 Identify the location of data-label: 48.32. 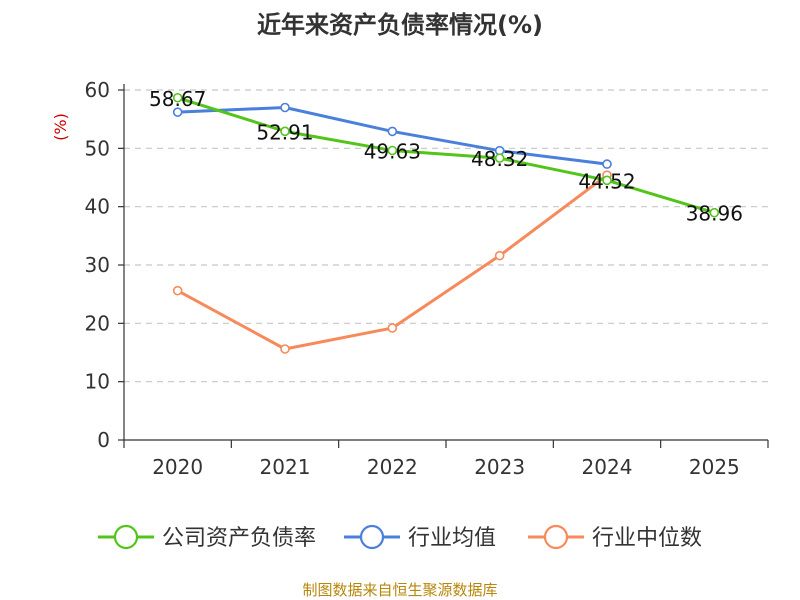
(499, 159).